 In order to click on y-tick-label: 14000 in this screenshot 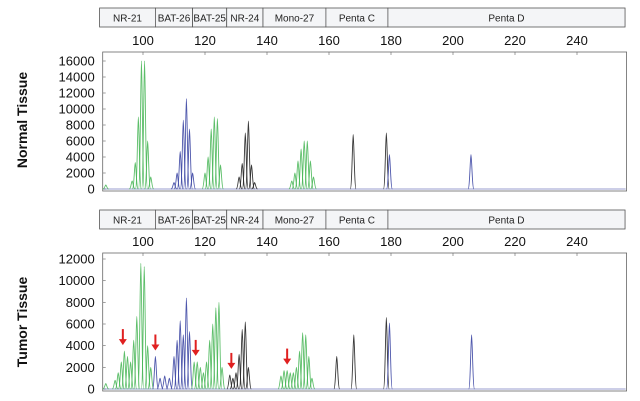, I will do `click(77, 77)`.